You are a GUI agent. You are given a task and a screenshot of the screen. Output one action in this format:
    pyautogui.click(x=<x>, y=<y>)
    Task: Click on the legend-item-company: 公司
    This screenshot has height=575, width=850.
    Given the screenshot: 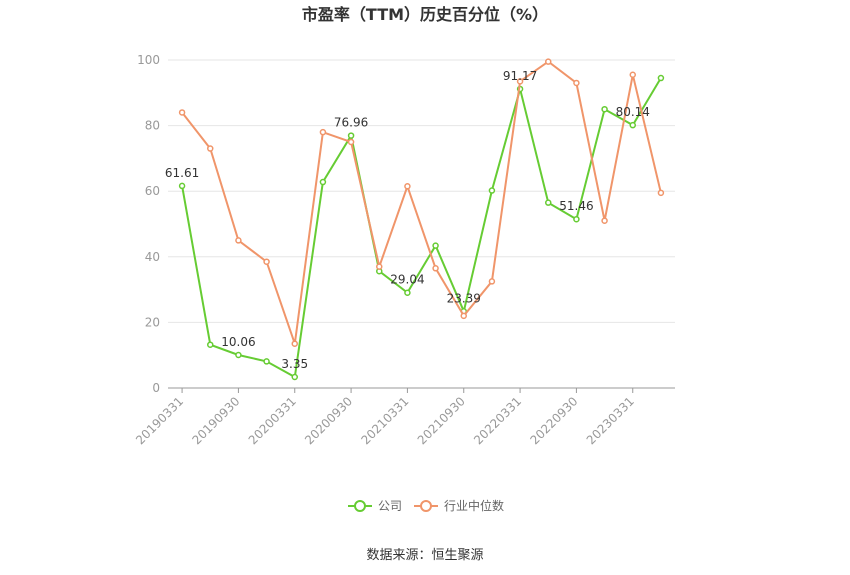 What is the action you would take?
    pyautogui.click(x=375, y=506)
    